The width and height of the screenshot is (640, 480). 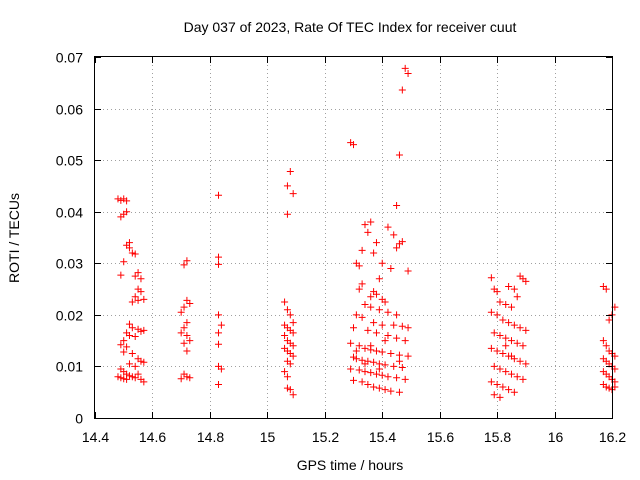 What do you see at coordinates (350, 465) in the screenshot?
I see `x-axis-label: GPS time / hours` at bounding box center [350, 465].